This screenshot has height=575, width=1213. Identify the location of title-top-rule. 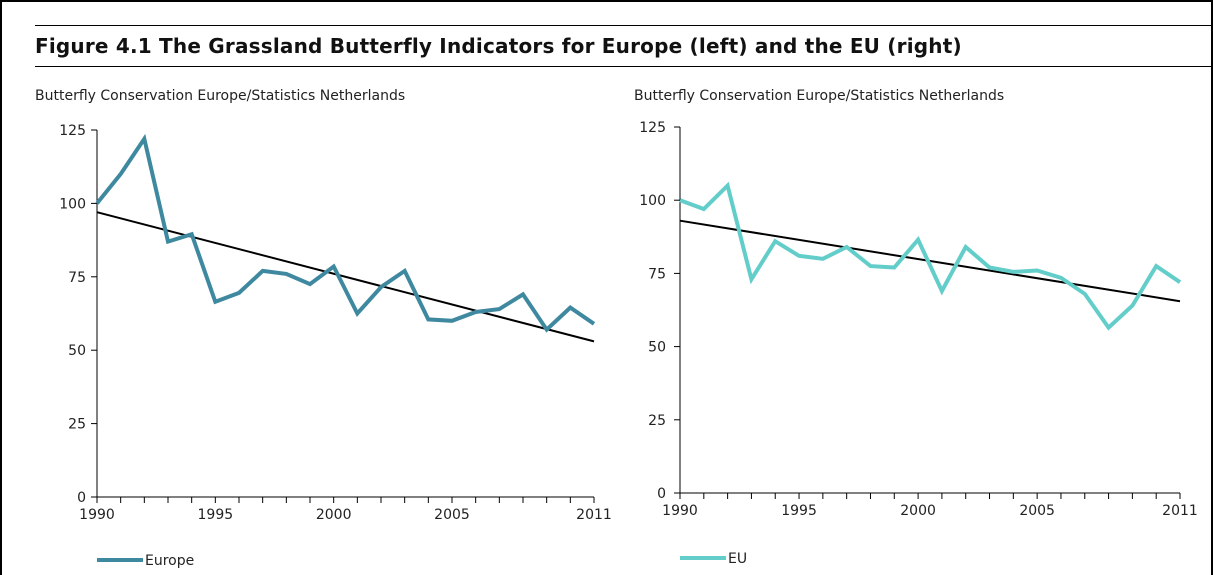
(623, 25).